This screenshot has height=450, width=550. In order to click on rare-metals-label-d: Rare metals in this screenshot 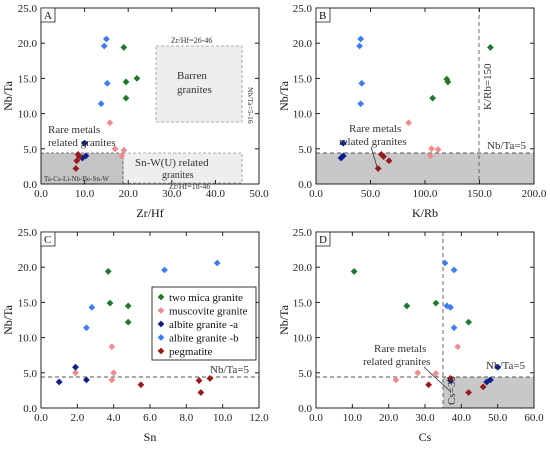, I will do `click(400, 349)`.